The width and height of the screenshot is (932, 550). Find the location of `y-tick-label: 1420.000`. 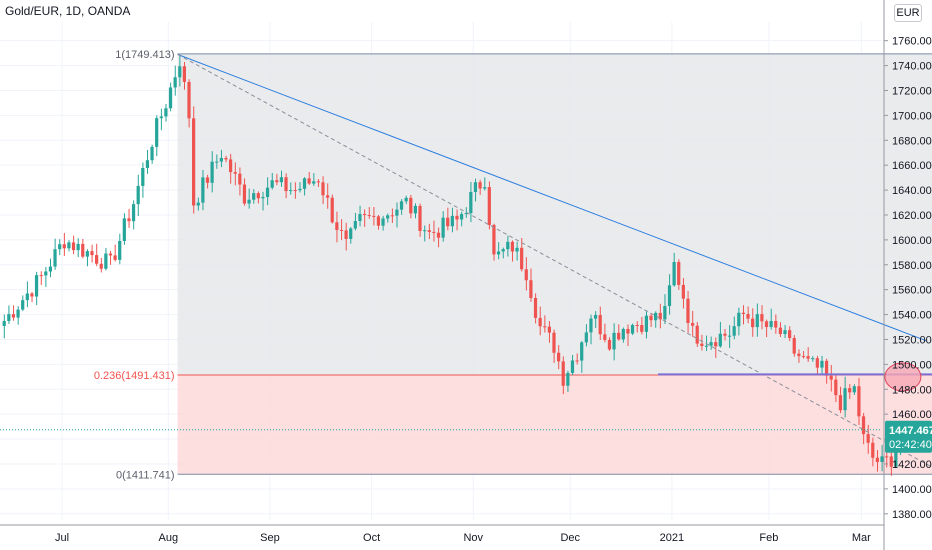

y-tick-label: 1420.000 is located at coordinates (912, 465).